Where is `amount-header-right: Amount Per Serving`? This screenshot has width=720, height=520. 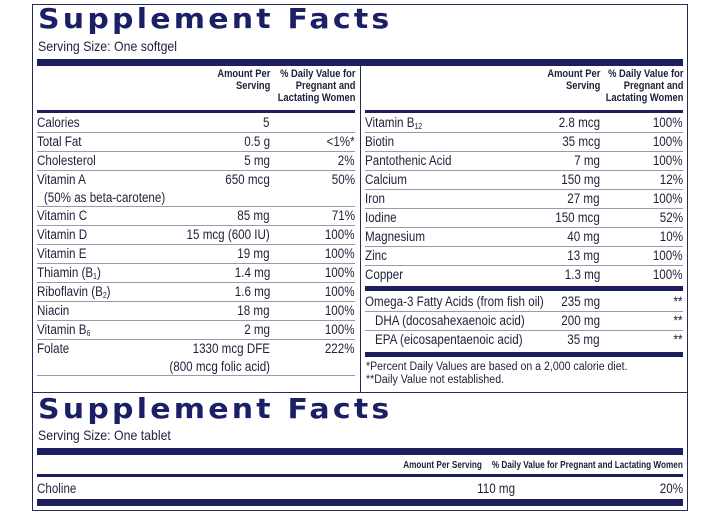 amount-header-right: Amount Per Serving is located at coordinates (573, 80).